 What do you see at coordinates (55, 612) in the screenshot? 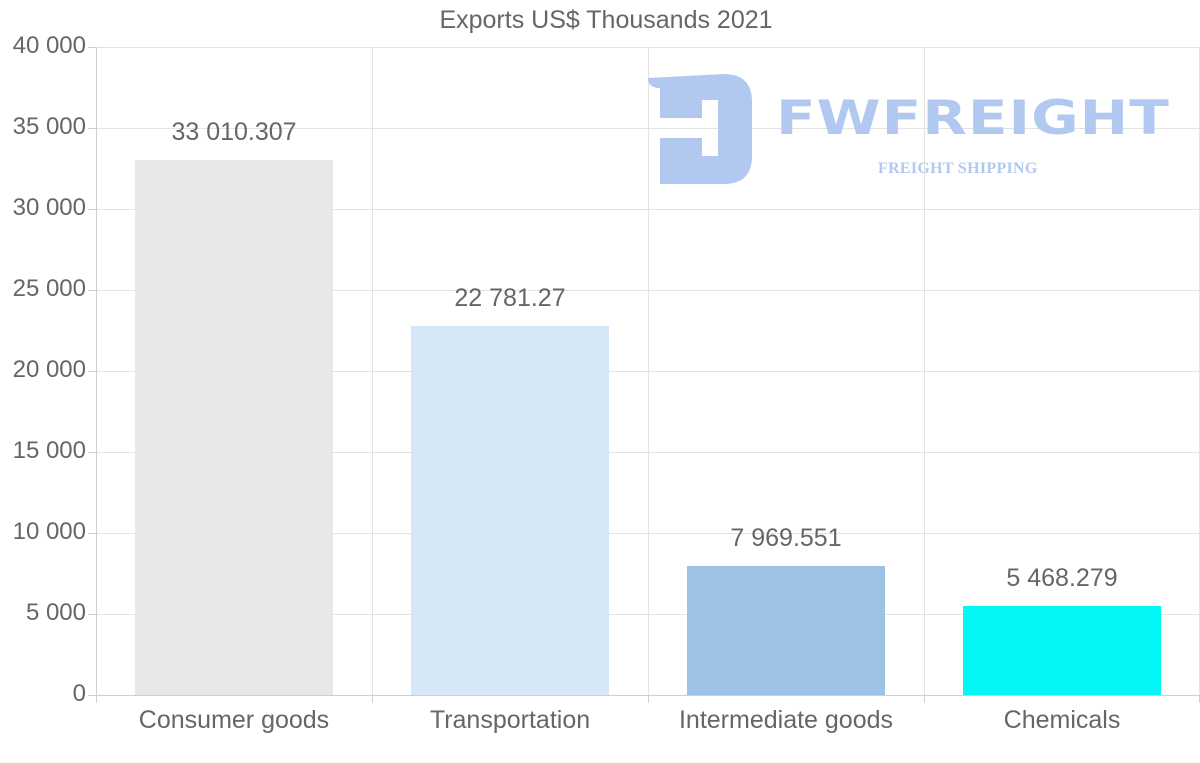
I see `y-tick-label: 5 000` at bounding box center [55, 612].